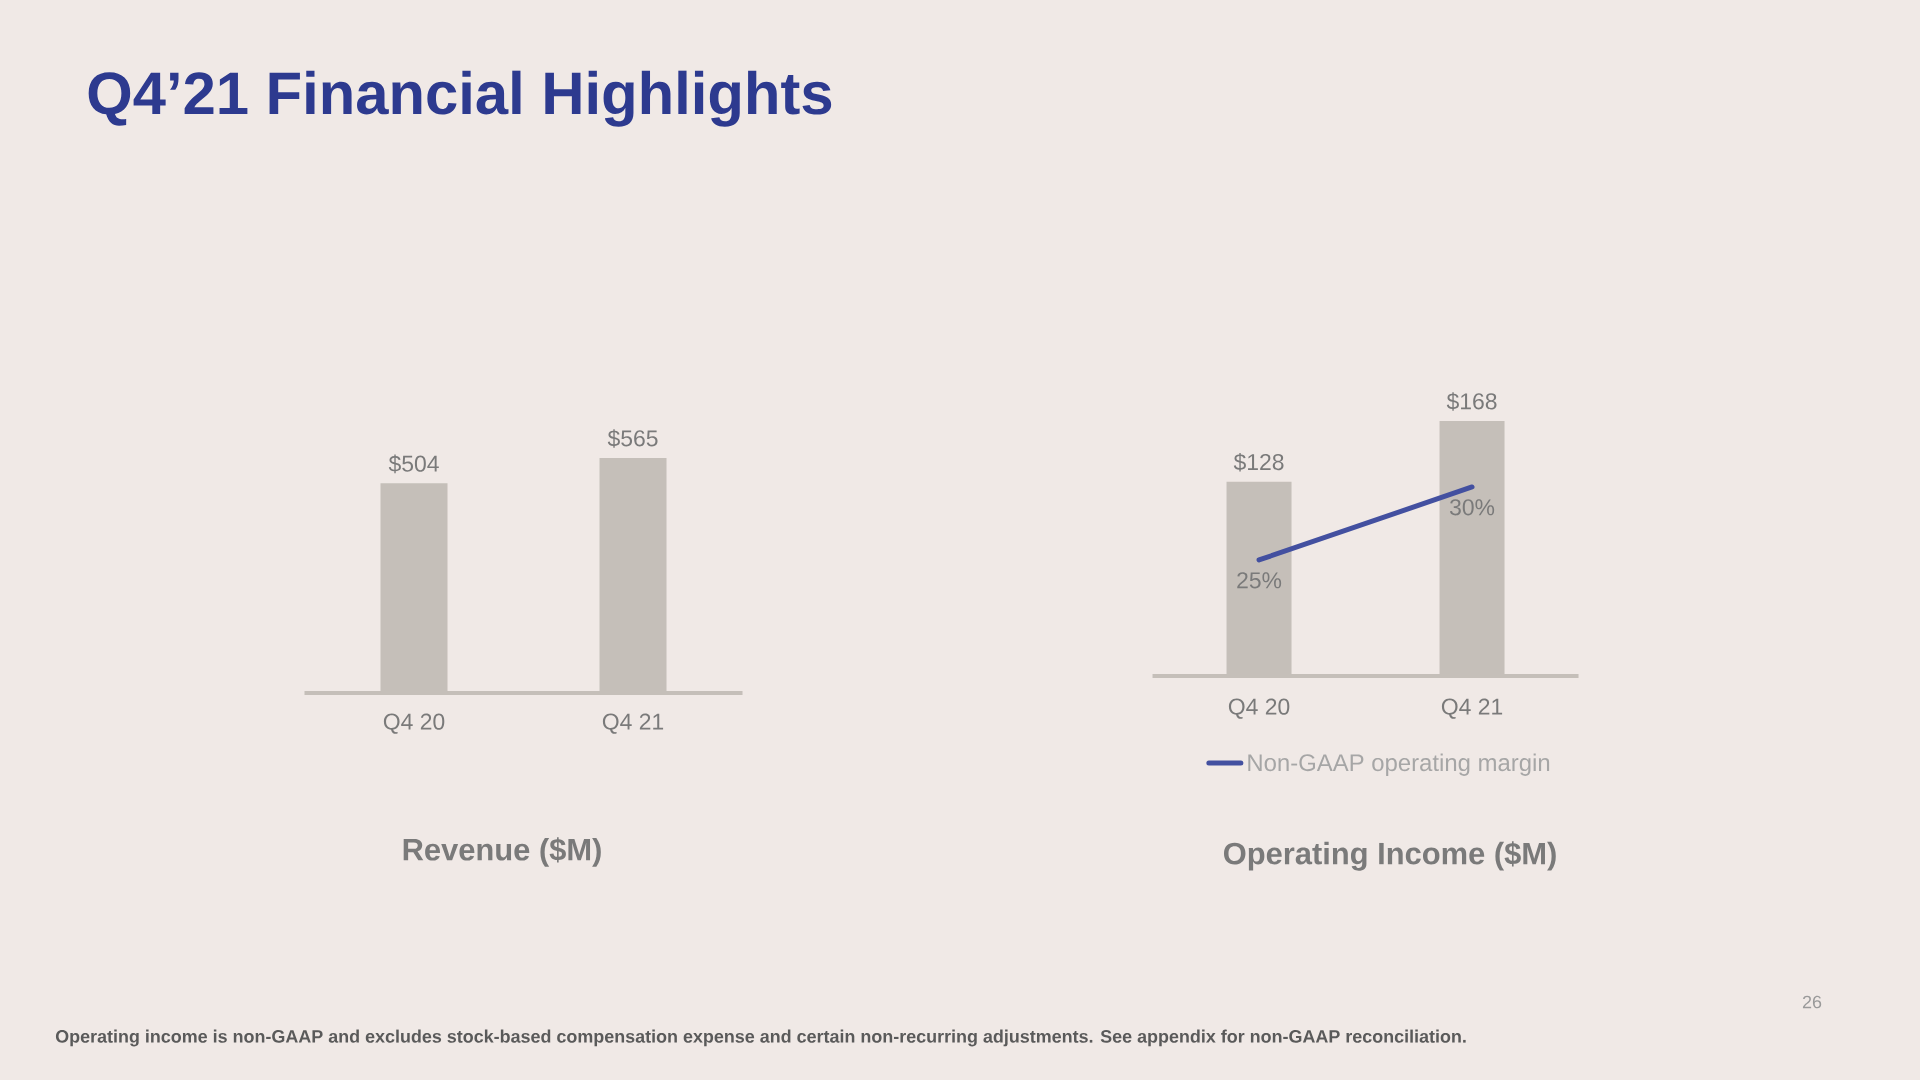 Image resolution: width=1920 pixels, height=1080 pixels. Describe the element at coordinates (1812, 1002) in the screenshot. I see `text: 26` at that location.